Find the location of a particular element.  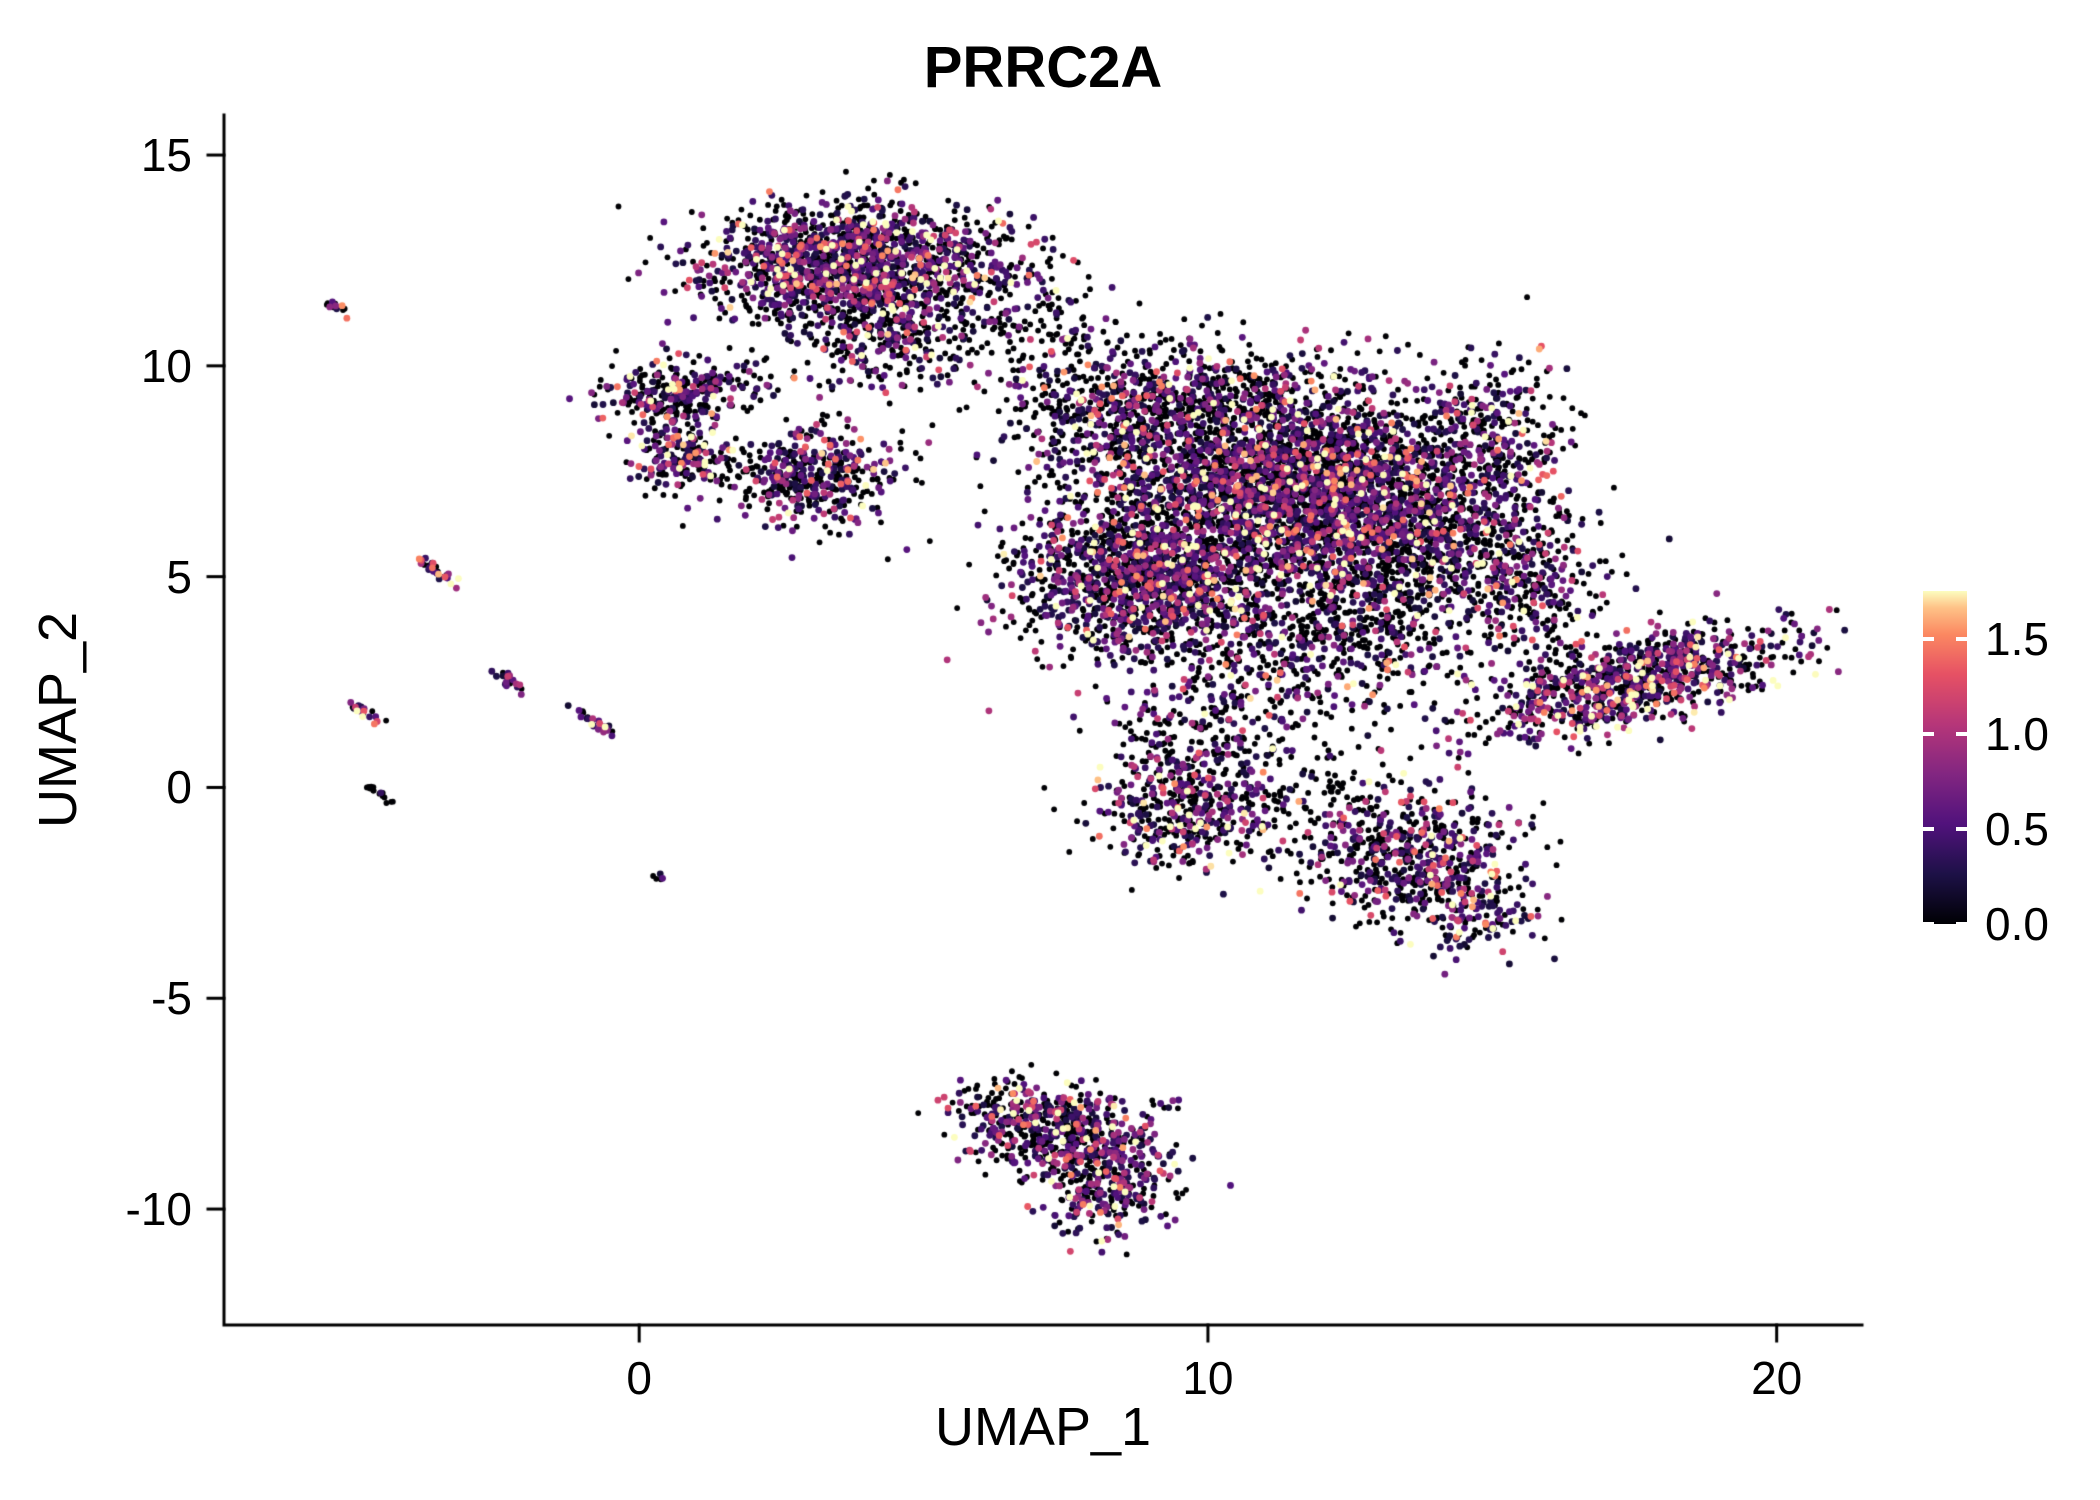

plot-title: PRRC2A is located at coordinates (1043, 67).